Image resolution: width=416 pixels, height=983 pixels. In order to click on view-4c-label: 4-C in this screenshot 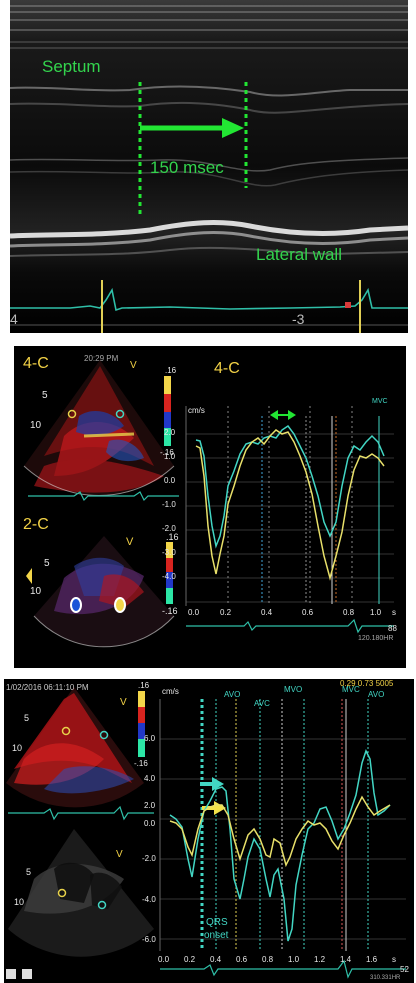, I will do `click(36, 363)`.